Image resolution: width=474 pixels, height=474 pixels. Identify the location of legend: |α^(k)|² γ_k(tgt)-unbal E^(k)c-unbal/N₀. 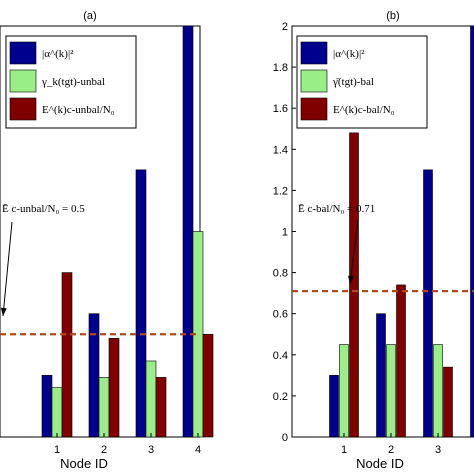
(71, 82).